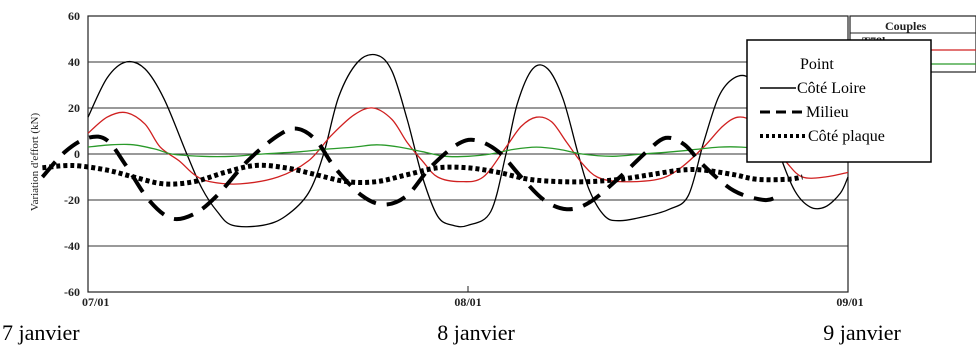  What do you see at coordinates (72, 246) in the screenshot?
I see `y-tick-label: -40` at bounding box center [72, 246].